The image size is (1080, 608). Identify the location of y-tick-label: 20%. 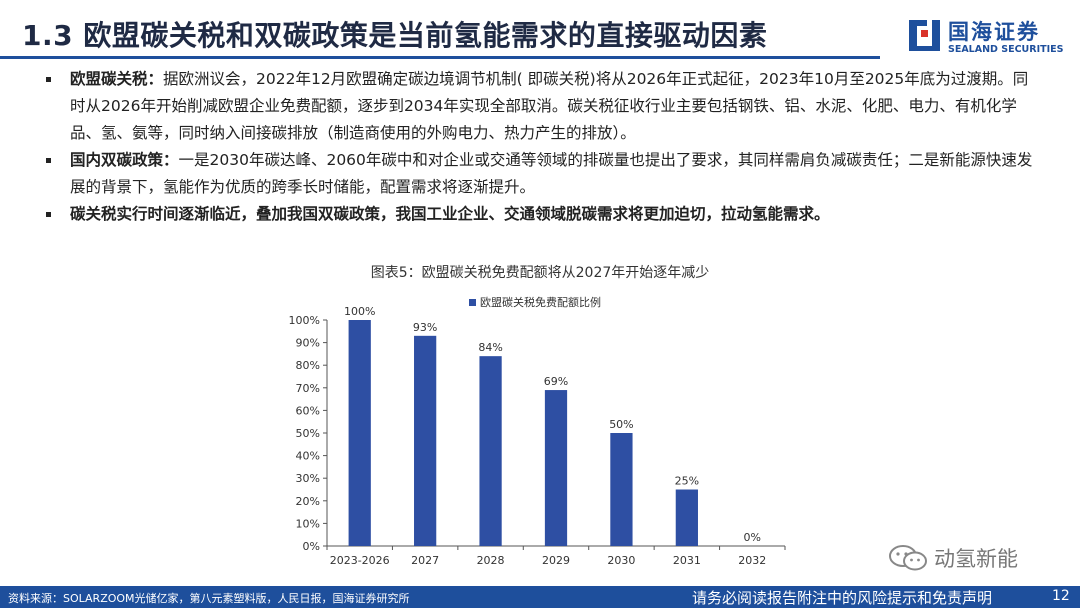
(308, 501).